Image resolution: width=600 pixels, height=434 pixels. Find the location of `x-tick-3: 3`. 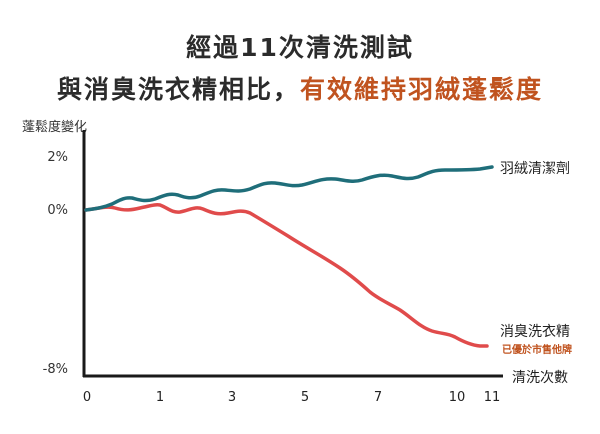

x-tick-3: 3 is located at coordinates (232, 397).